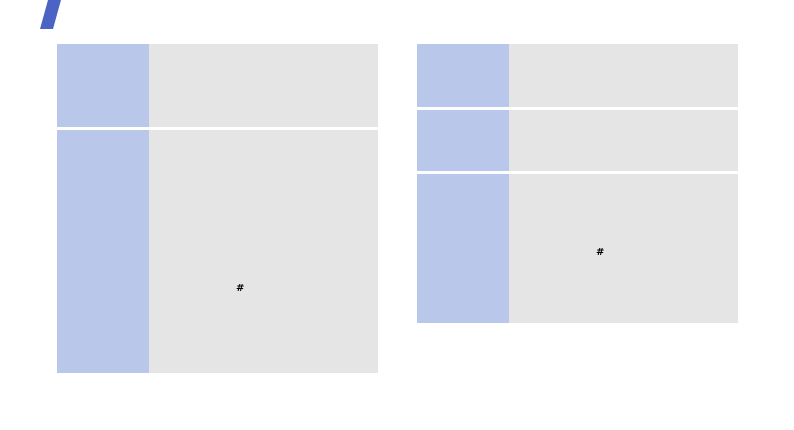 The image size is (794, 430). What do you see at coordinates (623, 248) in the screenshot?
I see `right-row-3-content: #` at bounding box center [623, 248].